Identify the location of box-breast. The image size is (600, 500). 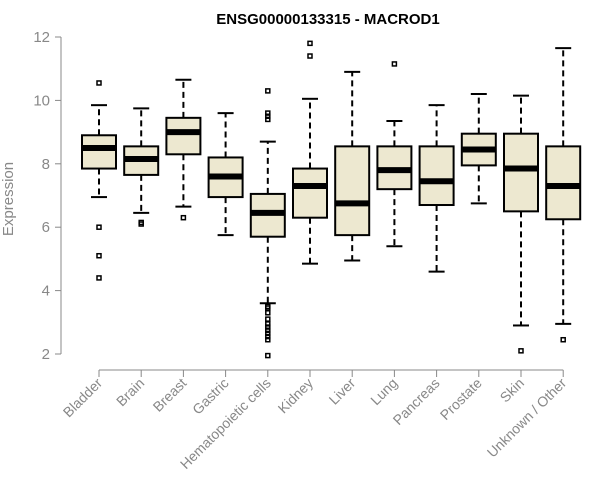
(183, 149).